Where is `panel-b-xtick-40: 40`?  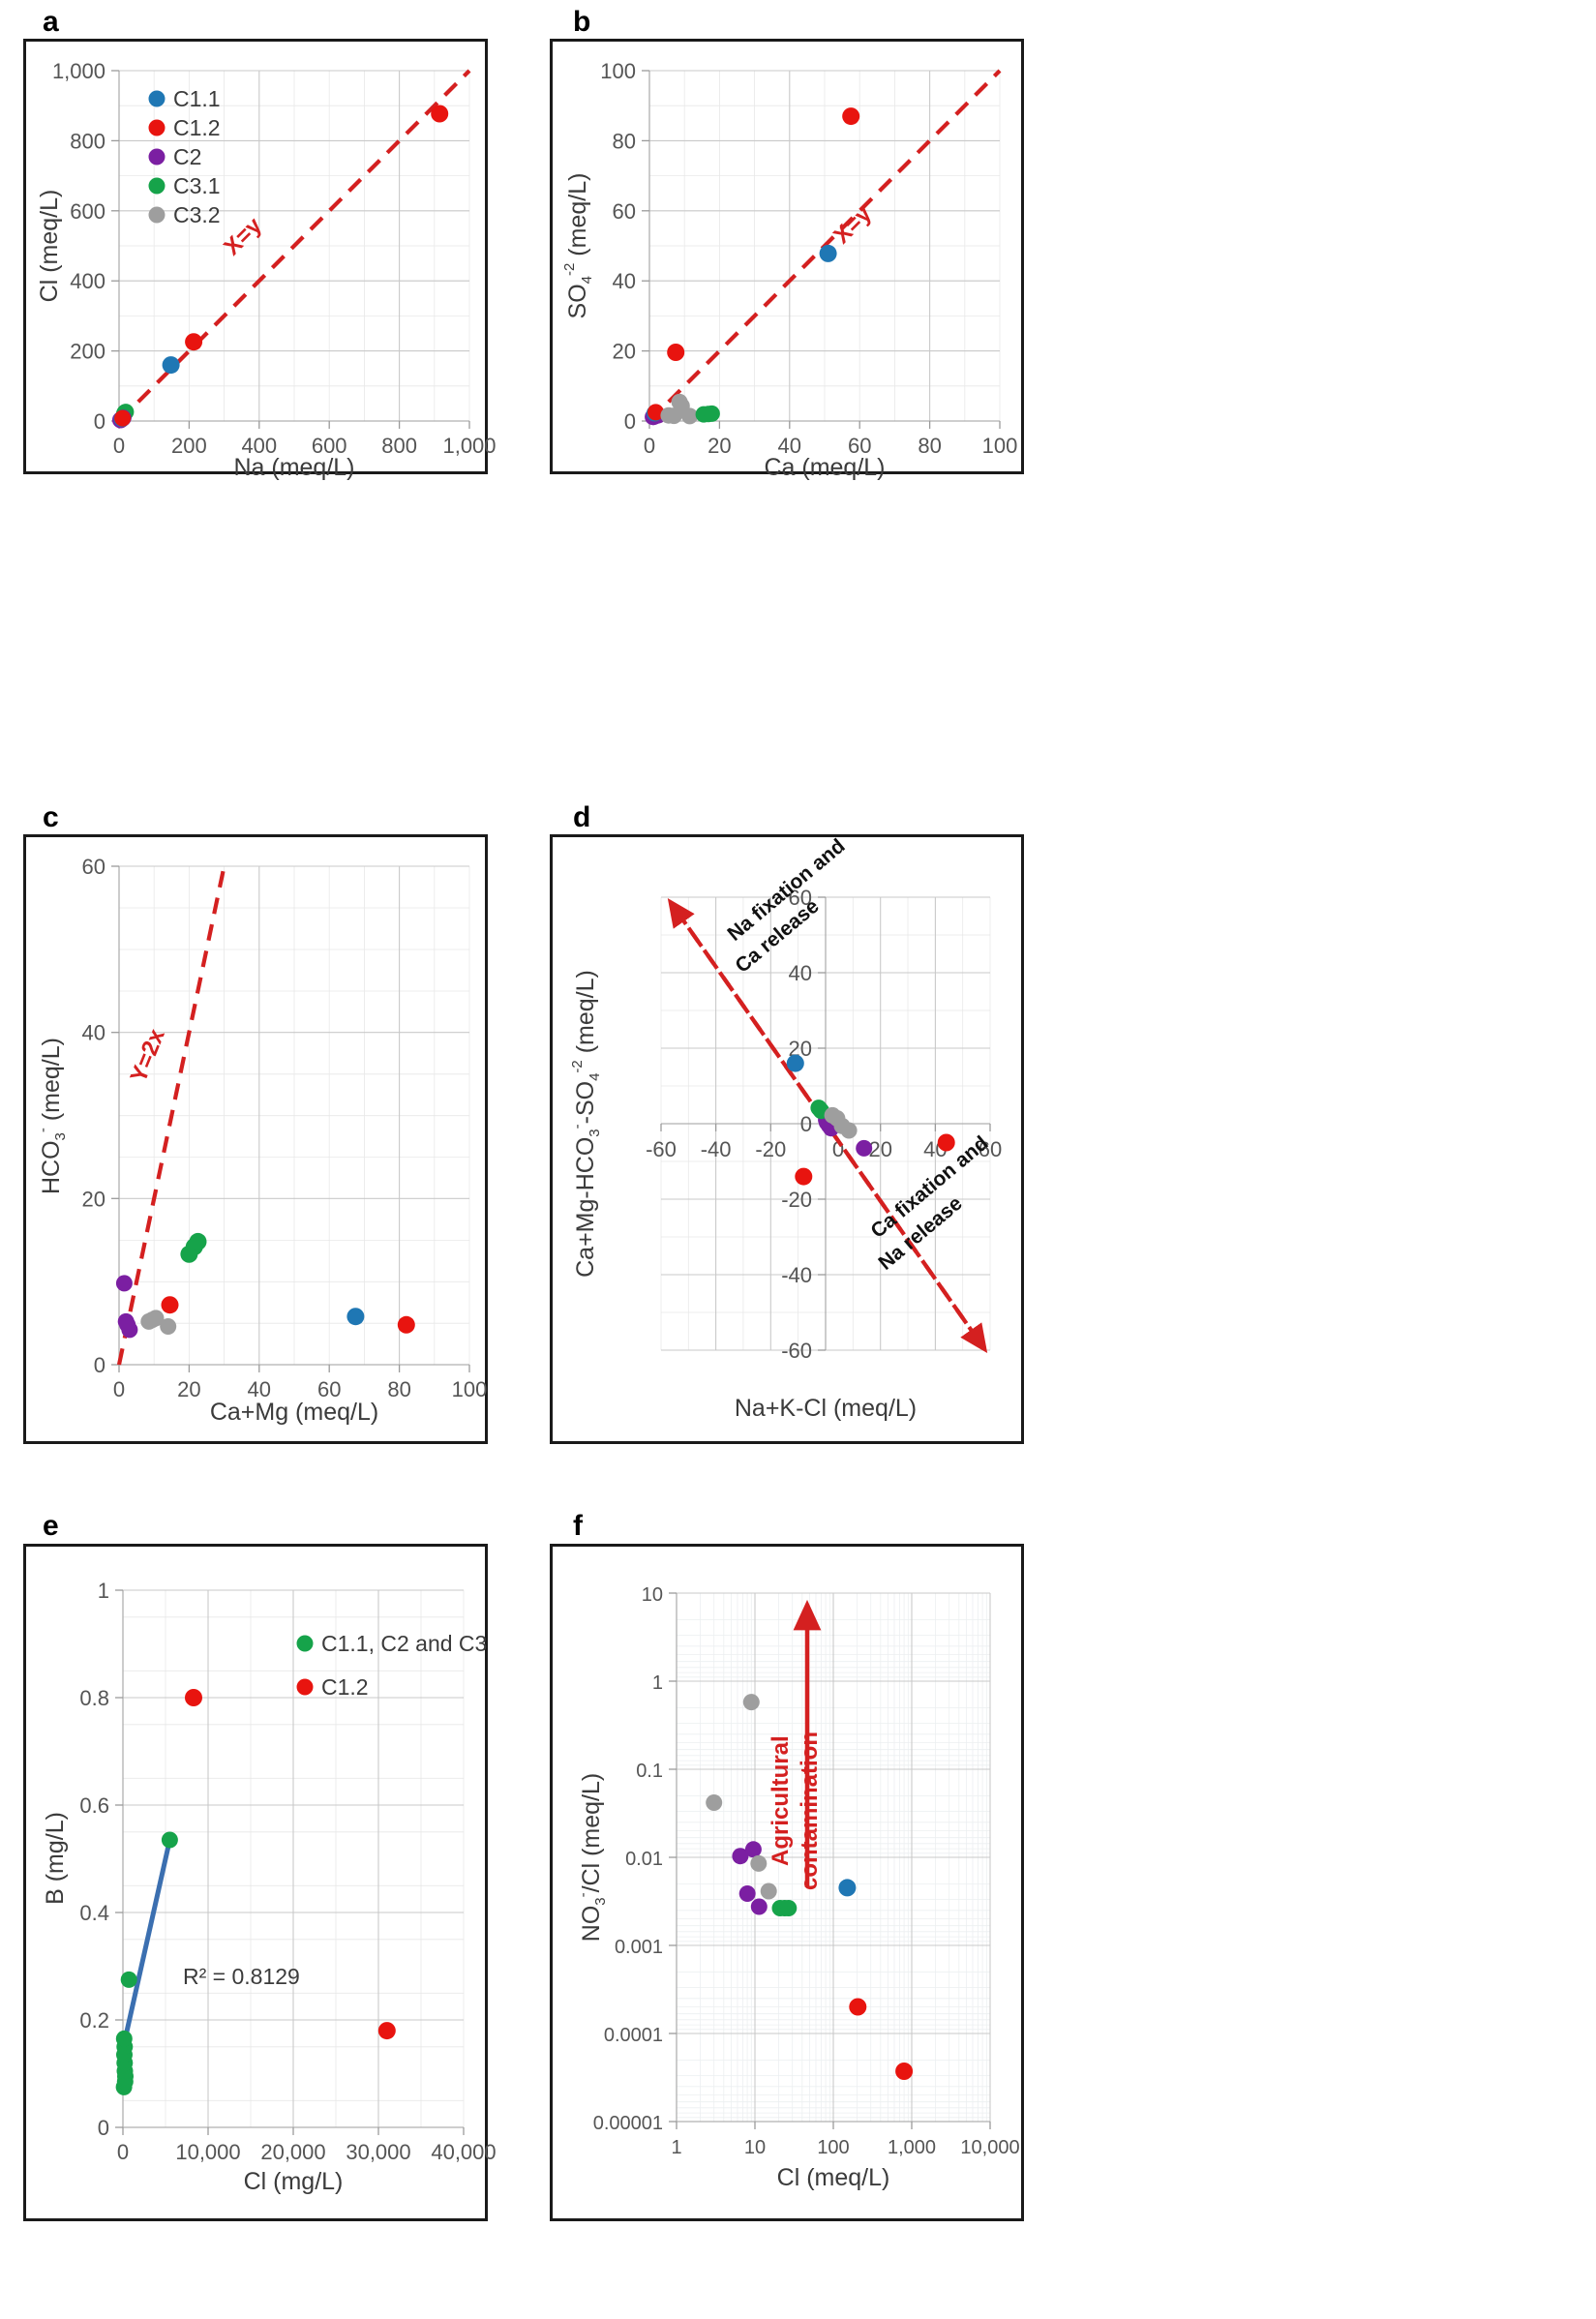
panel-b-xtick-40: 40 is located at coordinates (789, 446).